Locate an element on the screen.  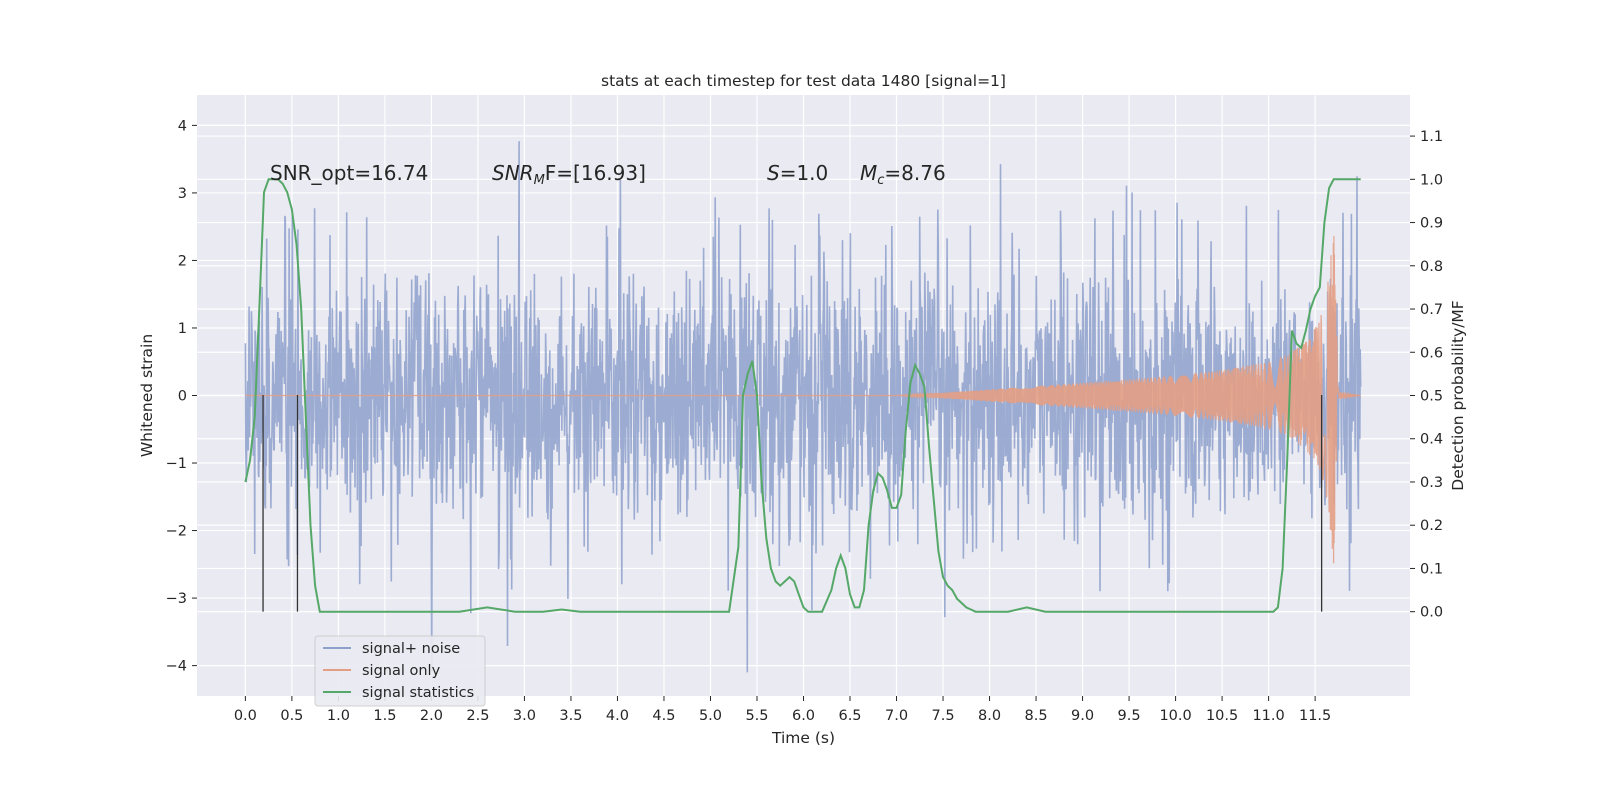
x-tick-label: 8.0 is located at coordinates (989, 716).